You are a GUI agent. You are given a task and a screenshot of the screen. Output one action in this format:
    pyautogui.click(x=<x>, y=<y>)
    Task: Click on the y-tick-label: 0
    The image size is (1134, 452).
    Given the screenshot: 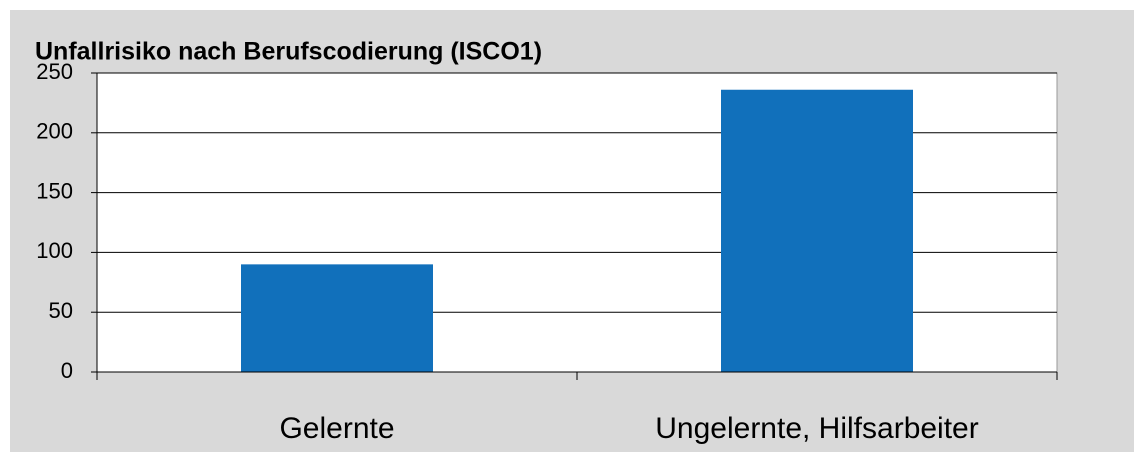 What is the action you would take?
    pyautogui.click(x=67, y=370)
    